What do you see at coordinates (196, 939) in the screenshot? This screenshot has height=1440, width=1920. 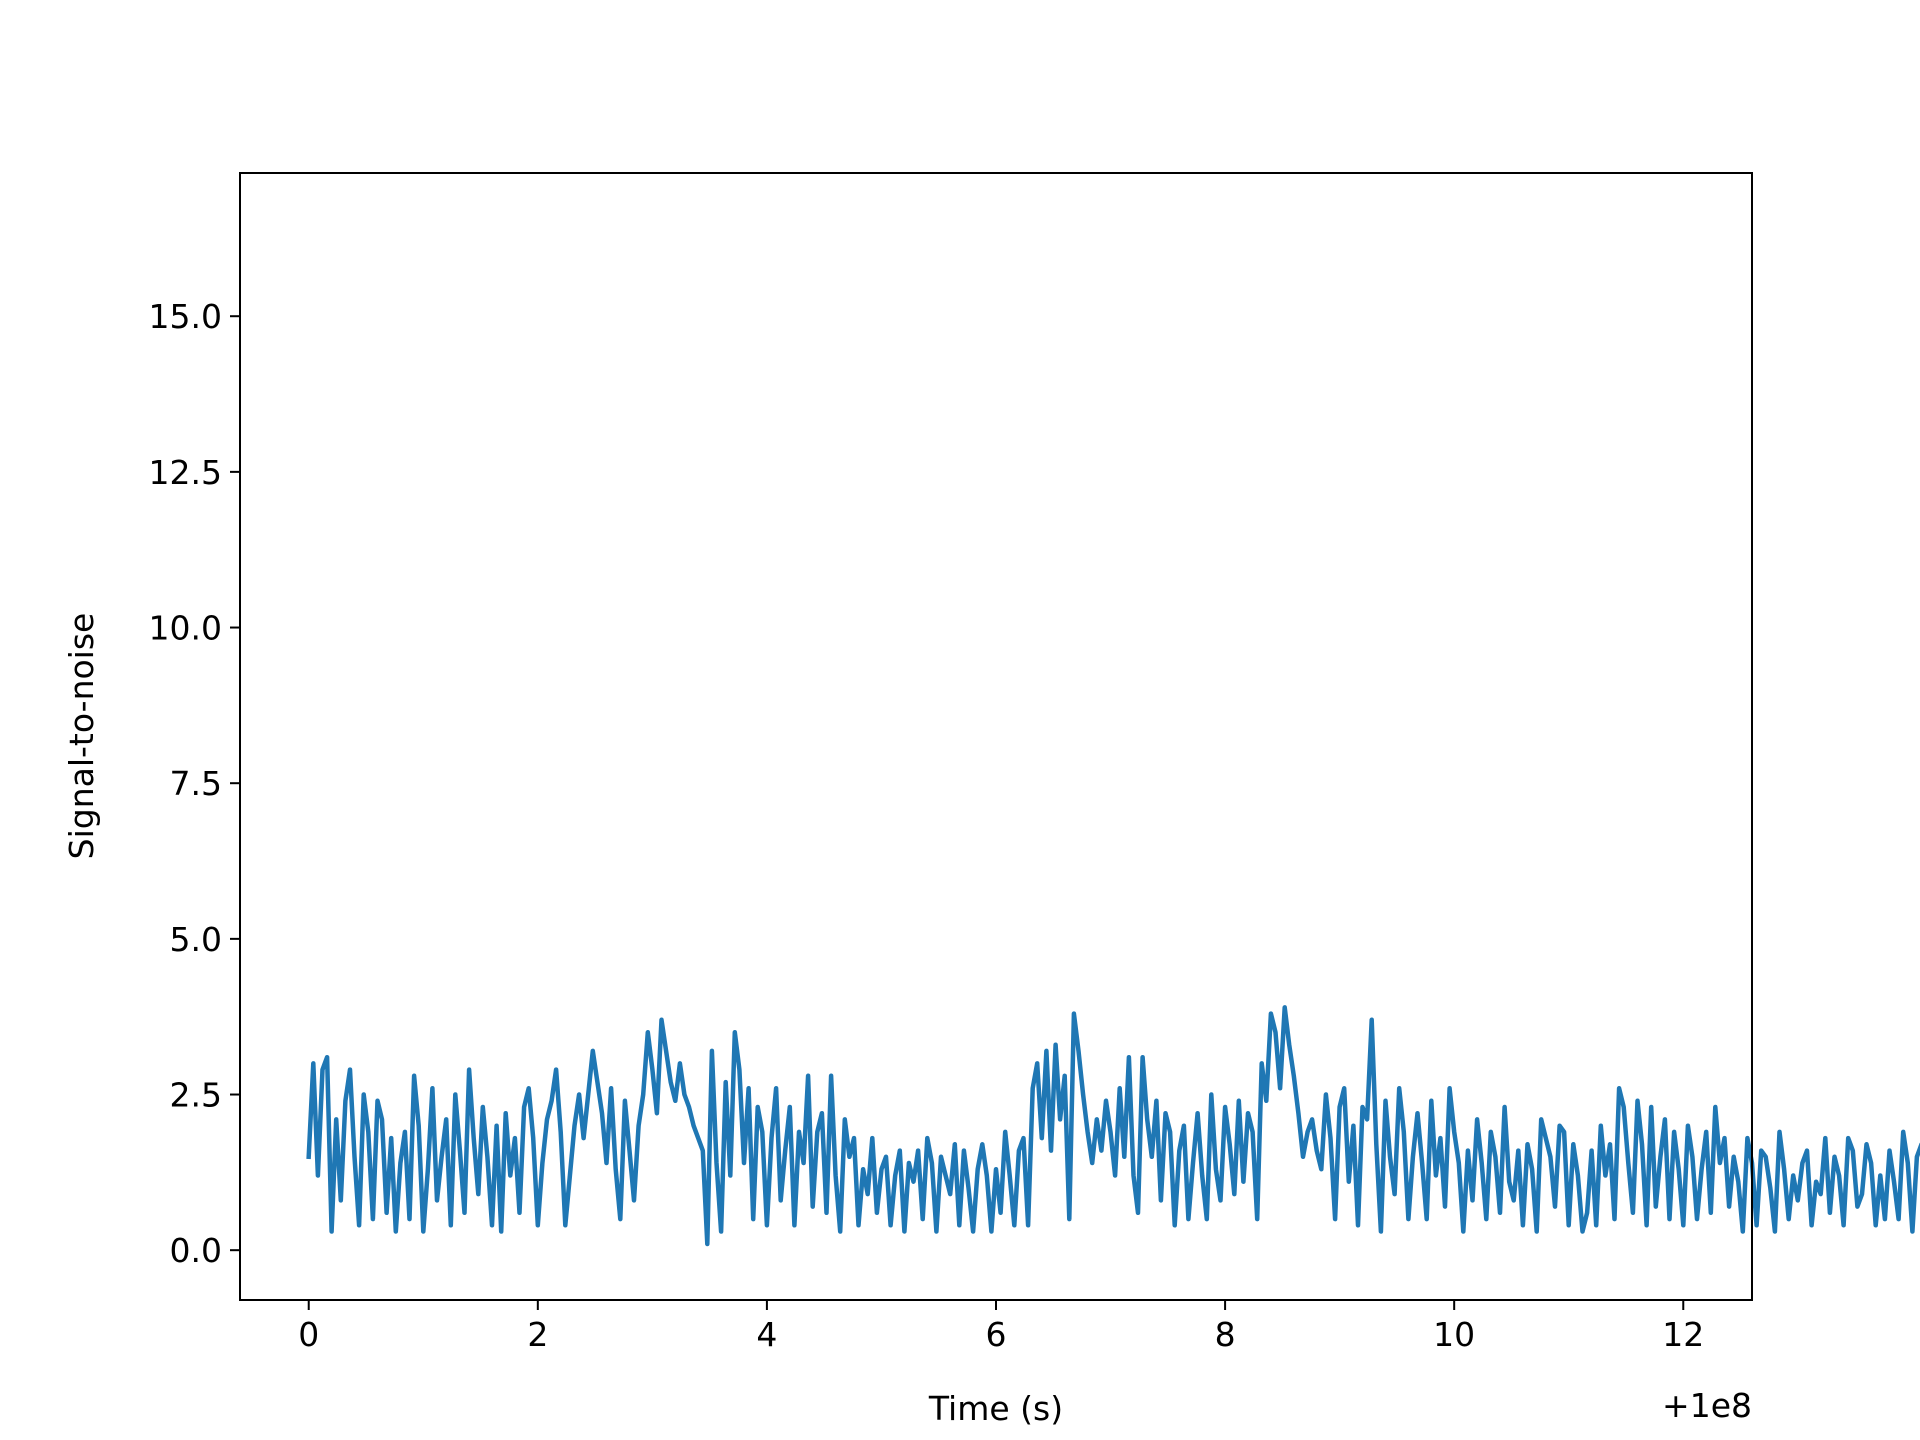 I see `y-tick-label: 5.0` at bounding box center [196, 939].